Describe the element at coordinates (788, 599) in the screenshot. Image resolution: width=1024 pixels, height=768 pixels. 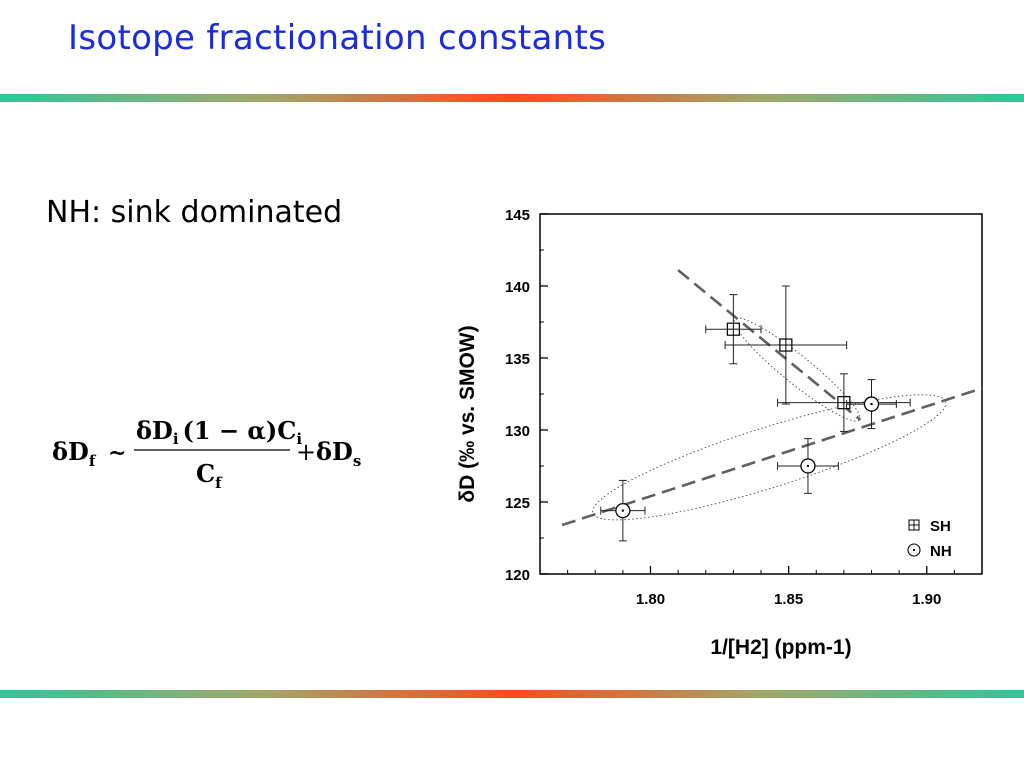
I see `x-tick-label: 1.85` at that location.